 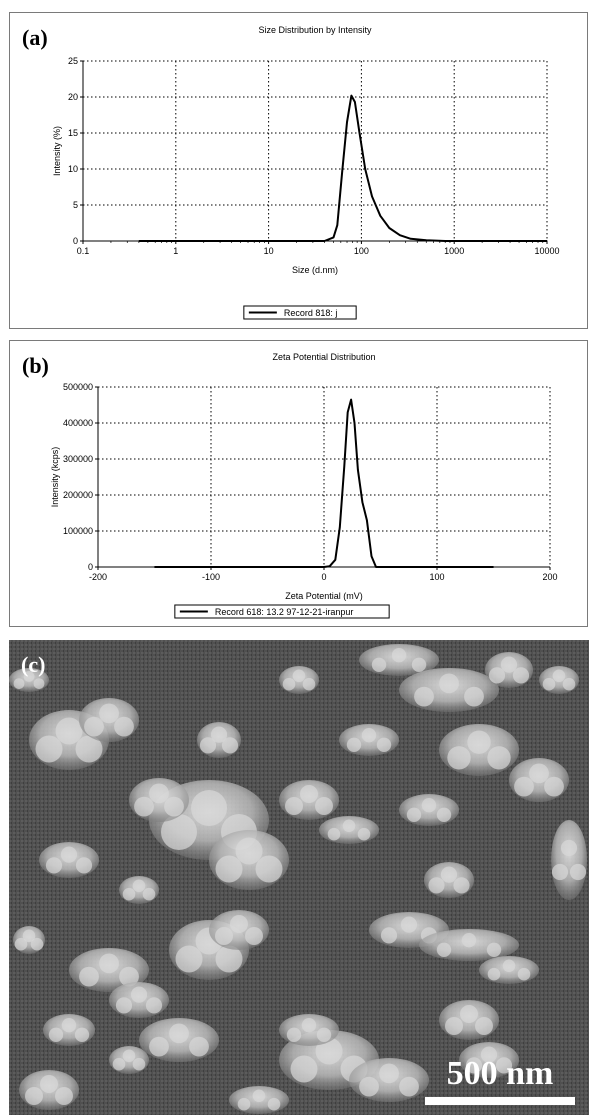 What do you see at coordinates (454, 251) in the screenshot?
I see `x-tick-label: 1000` at bounding box center [454, 251].